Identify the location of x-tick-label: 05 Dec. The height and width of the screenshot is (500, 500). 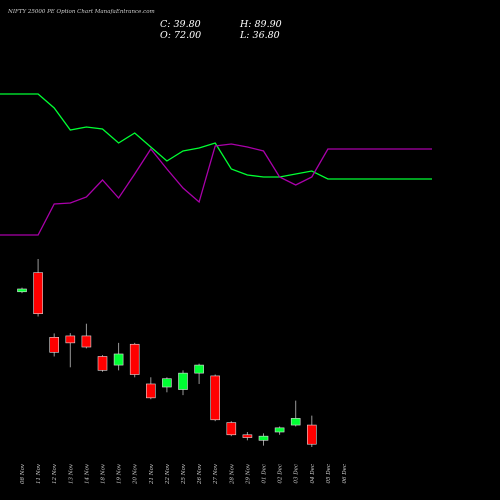
(329, 474).